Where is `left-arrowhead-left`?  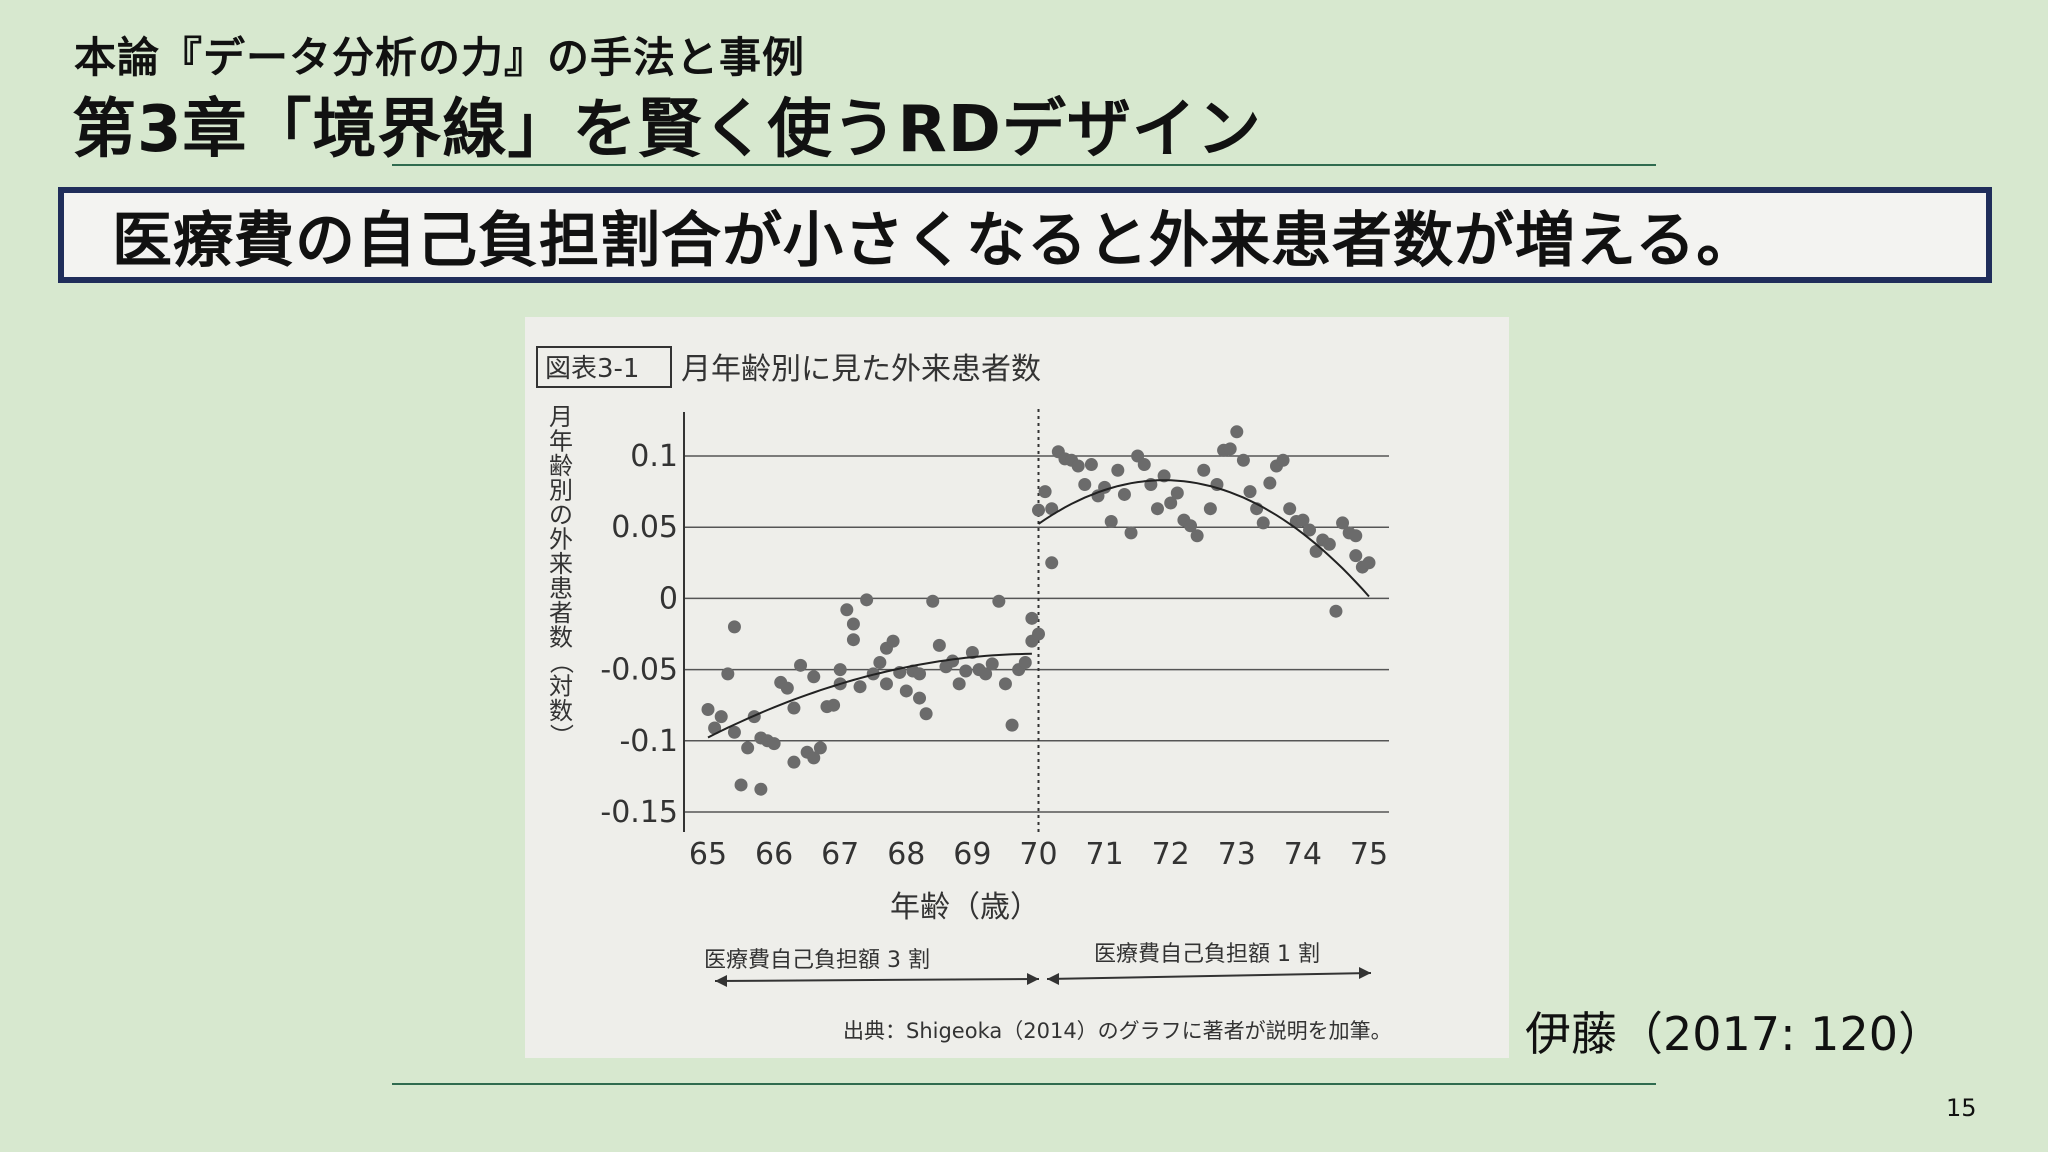 left-arrowhead-left is located at coordinates (721, 981).